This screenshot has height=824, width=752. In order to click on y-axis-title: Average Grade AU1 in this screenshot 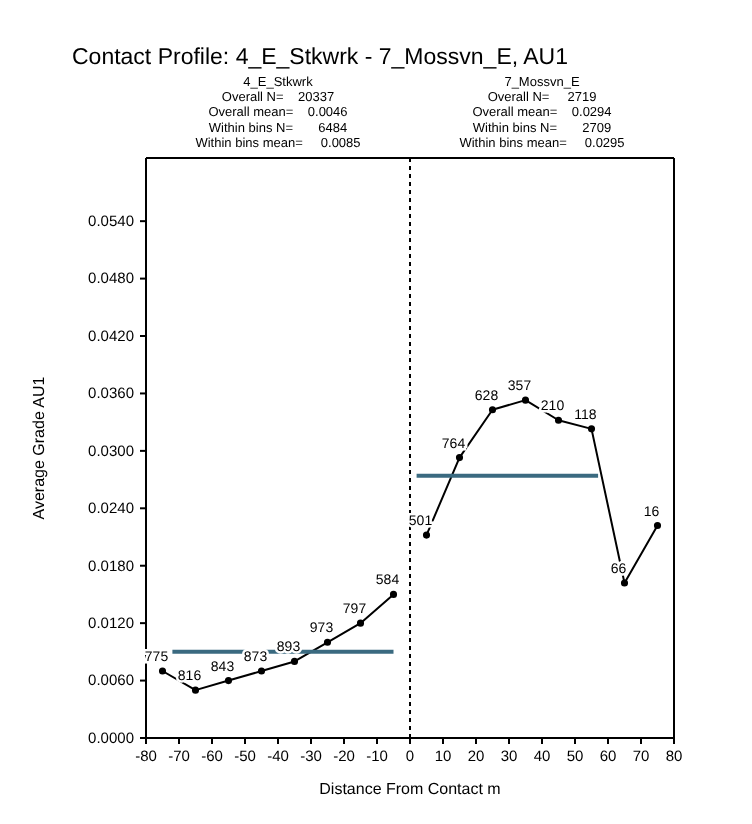, I will do `click(39, 447)`.